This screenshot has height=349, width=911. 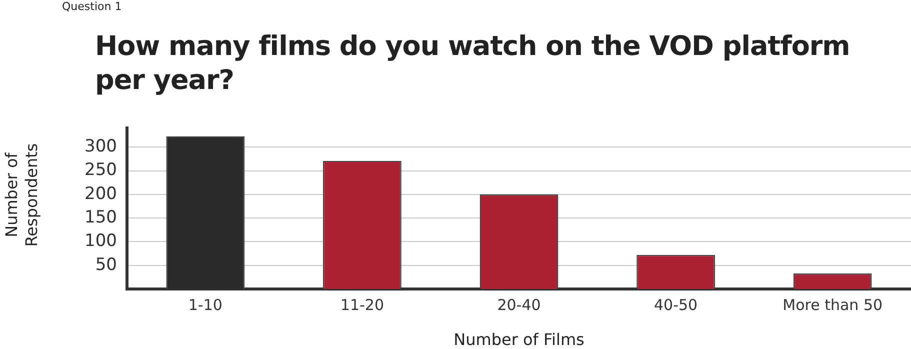 I want to click on y-tick-label: 250, so click(x=100, y=170).